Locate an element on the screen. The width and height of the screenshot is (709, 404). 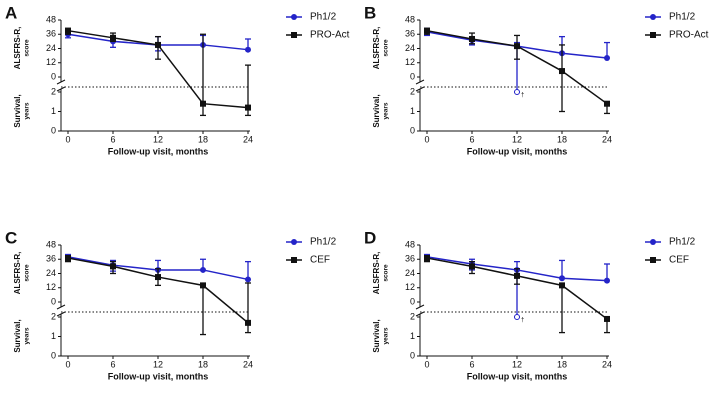
censored-point is located at coordinates (517, 92).